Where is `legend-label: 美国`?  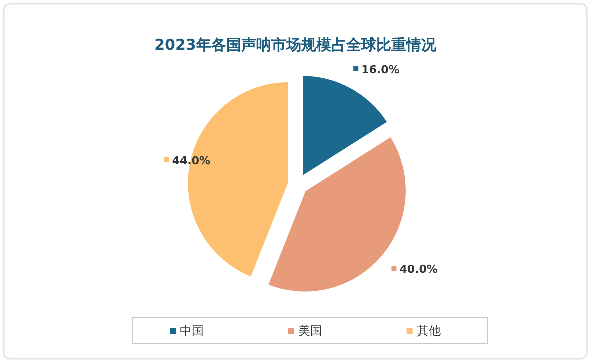
legend-label: 美国 is located at coordinates (310, 331).